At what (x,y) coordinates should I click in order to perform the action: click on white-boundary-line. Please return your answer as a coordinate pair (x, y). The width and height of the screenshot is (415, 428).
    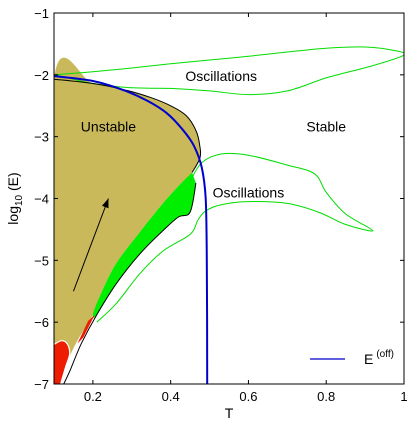
    Looking at the image, I should click on (62, 362).